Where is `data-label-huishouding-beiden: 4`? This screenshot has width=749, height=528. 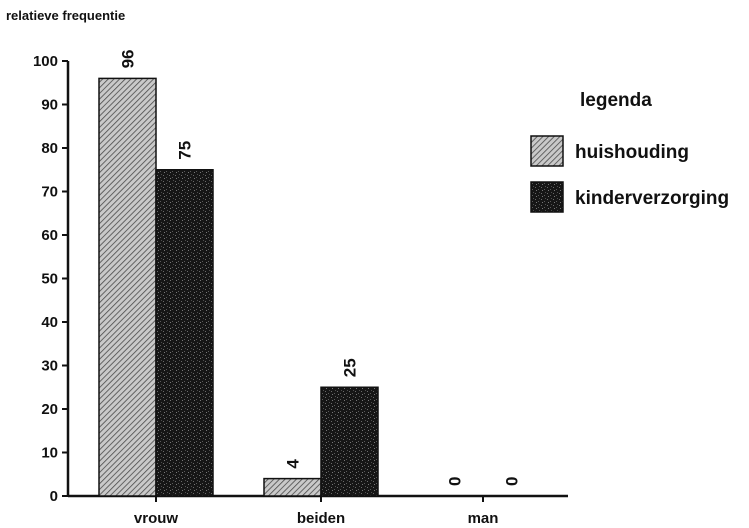 data-label-huishouding-beiden: 4 is located at coordinates (293, 464).